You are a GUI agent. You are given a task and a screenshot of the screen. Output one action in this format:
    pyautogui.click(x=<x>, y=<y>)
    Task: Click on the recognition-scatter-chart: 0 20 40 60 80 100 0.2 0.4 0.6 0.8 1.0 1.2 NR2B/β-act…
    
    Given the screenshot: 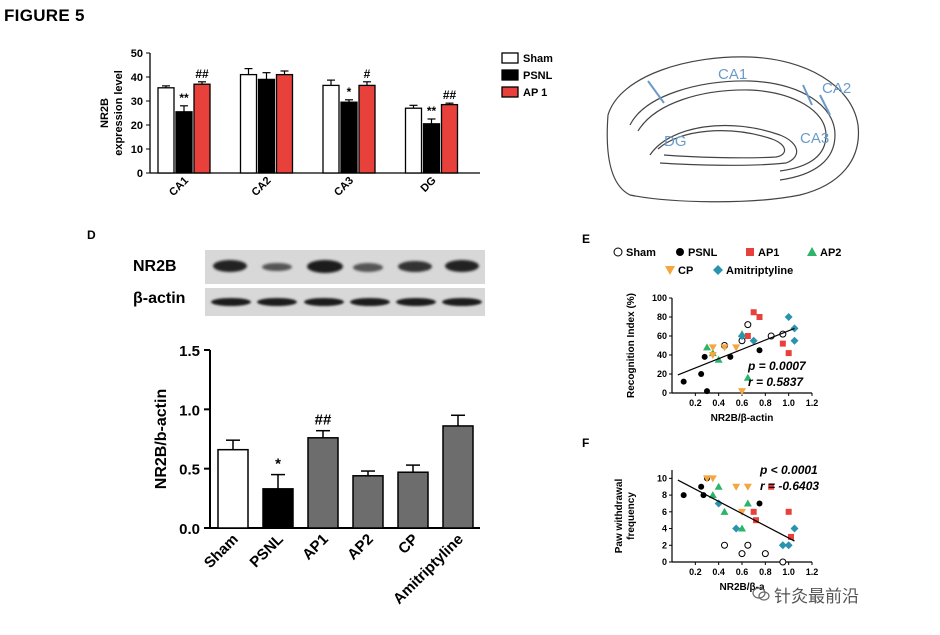 What is the action you would take?
    pyautogui.click(x=727, y=335)
    